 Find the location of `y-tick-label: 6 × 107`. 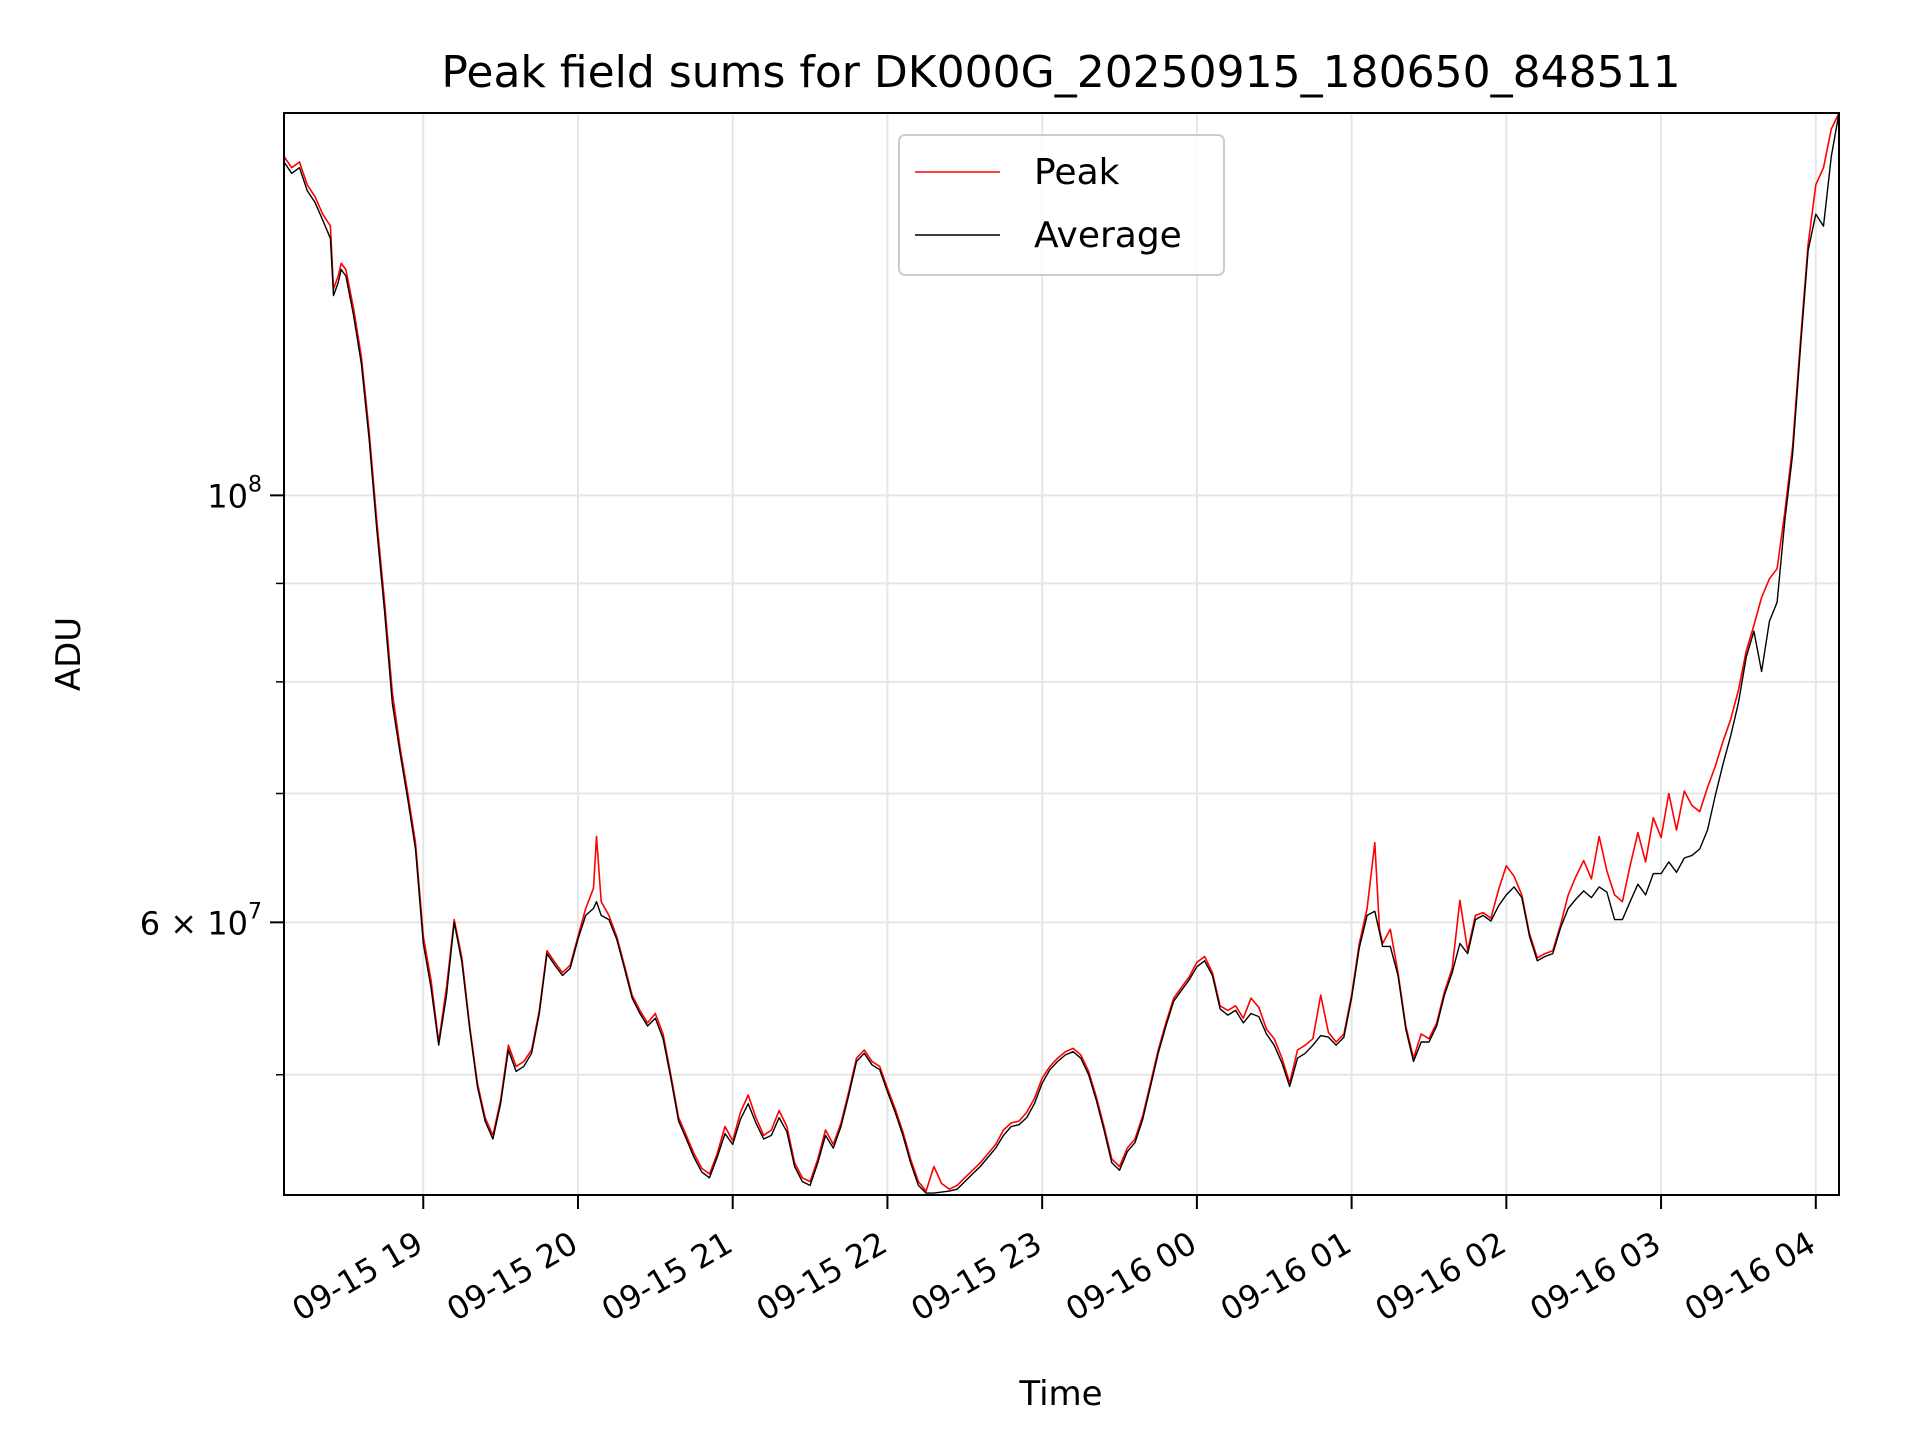

y-tick-label: 6 × 107 is located at coordinates (201, 920).